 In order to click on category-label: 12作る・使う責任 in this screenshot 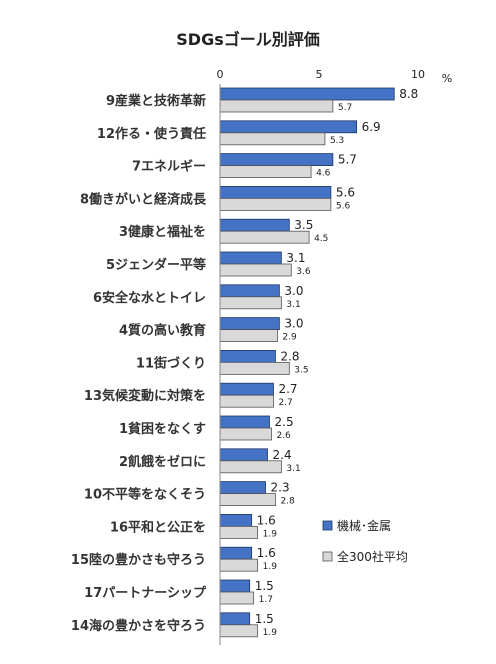, I will do `click(151, 134)`.